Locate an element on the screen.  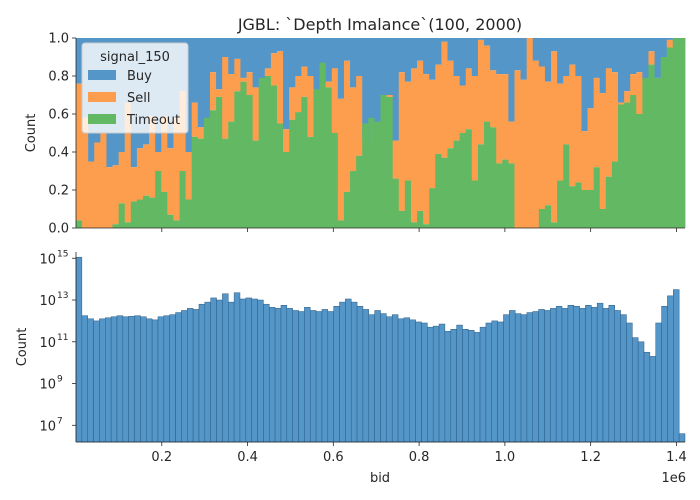
bottom-y-label: Count is located at coordinates (22, 347).